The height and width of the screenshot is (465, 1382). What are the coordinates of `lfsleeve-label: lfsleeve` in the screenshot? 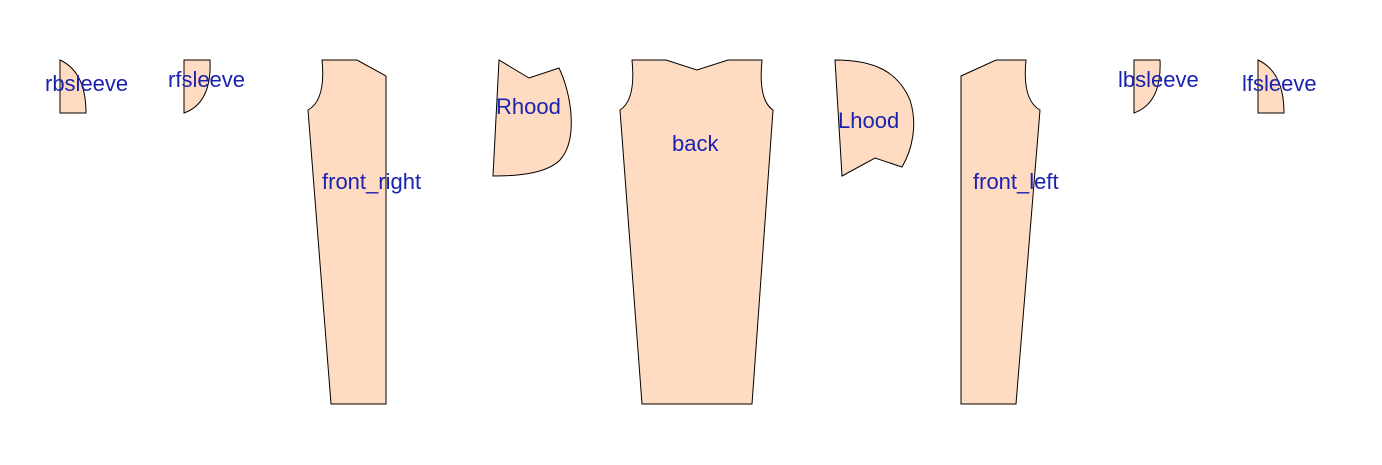 It's located at (1279, 83).